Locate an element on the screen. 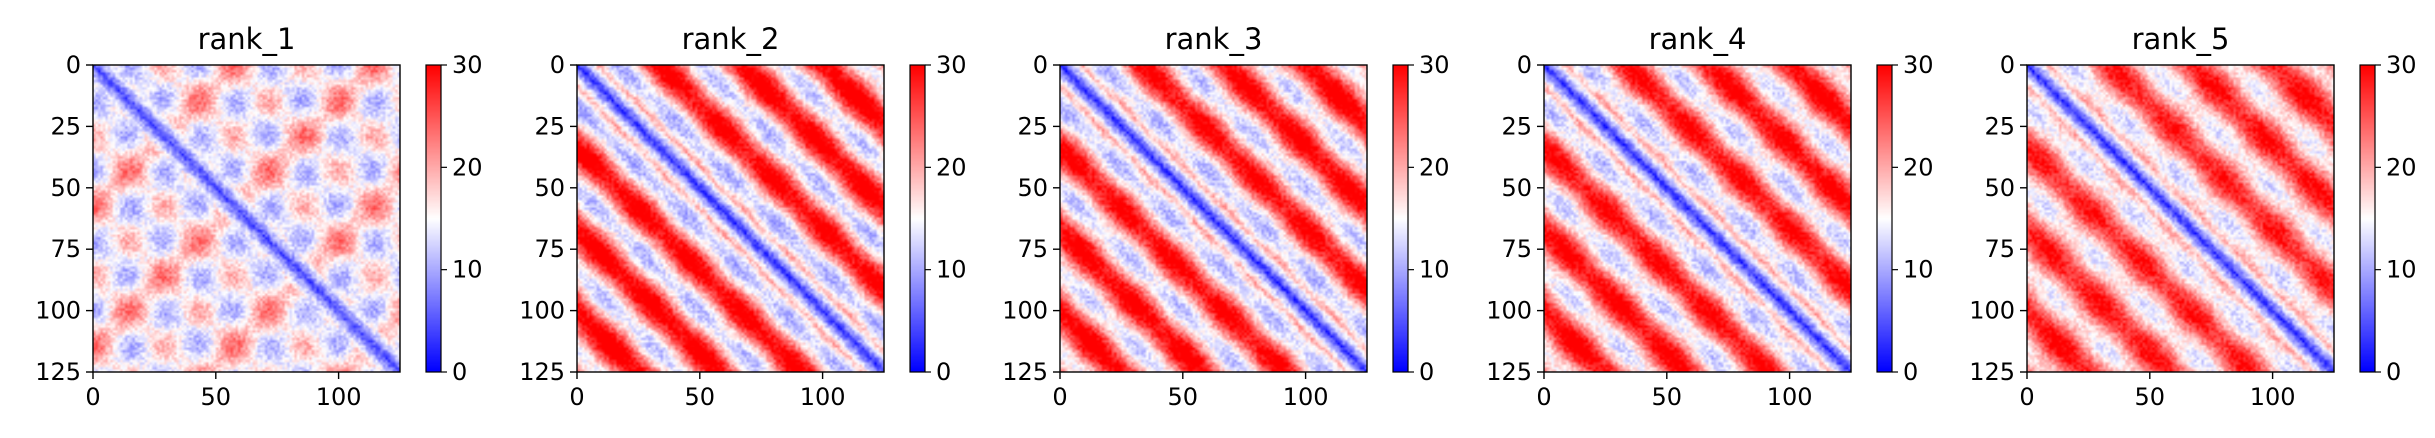  panel-title: rank_4 is located at coordinates (1698, 39).